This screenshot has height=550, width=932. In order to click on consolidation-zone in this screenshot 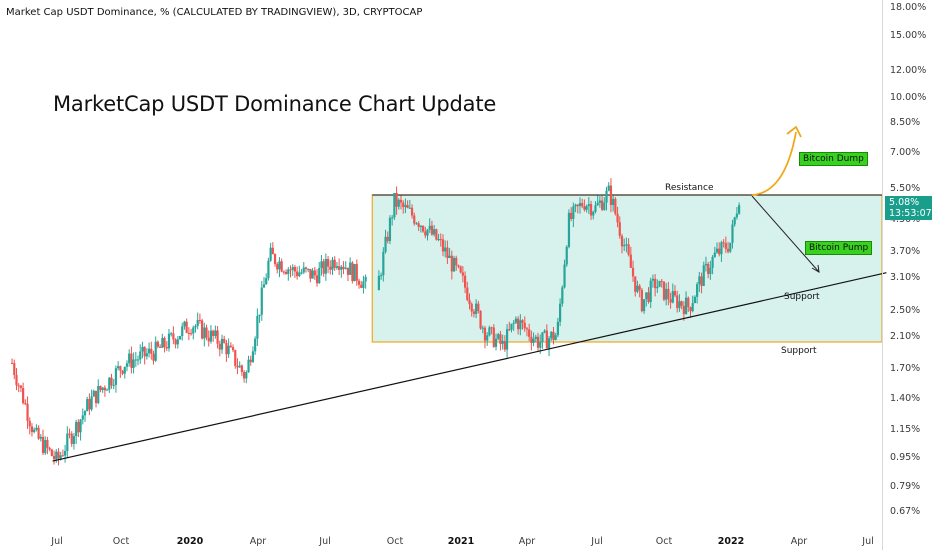, I will do `click(627, 268)`.